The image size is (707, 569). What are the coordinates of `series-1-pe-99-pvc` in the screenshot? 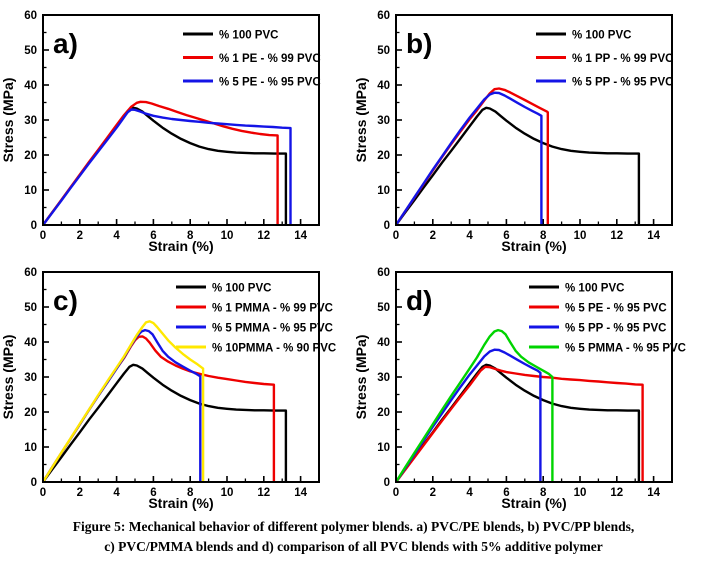 It's located at (160, 163).